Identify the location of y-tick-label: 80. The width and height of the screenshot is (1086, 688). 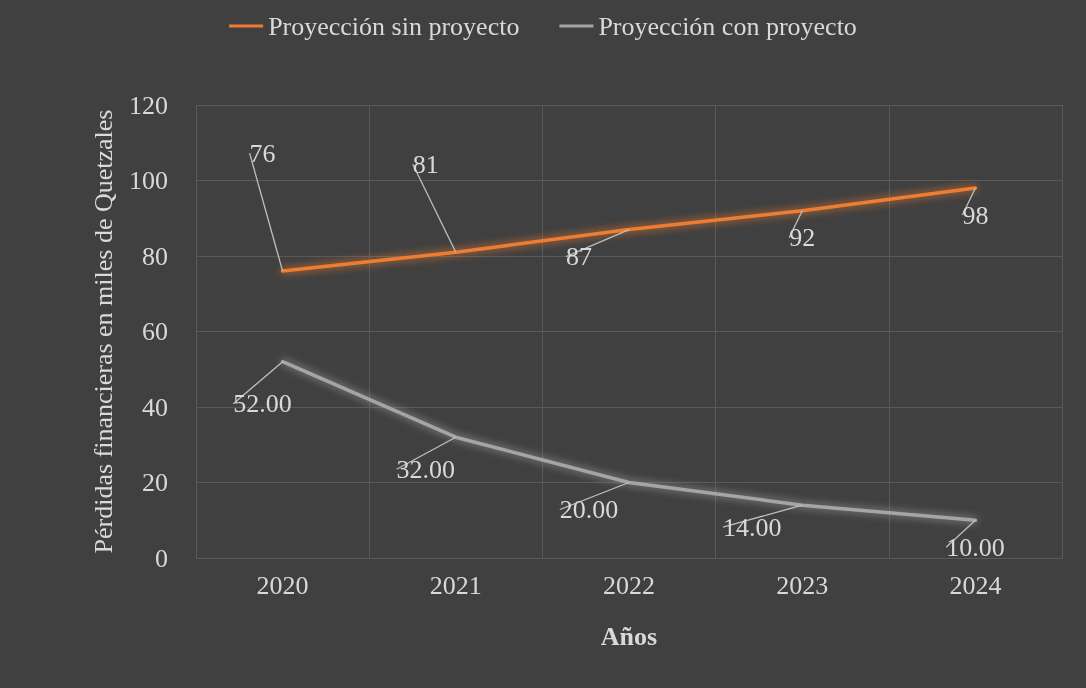
(155, 256).